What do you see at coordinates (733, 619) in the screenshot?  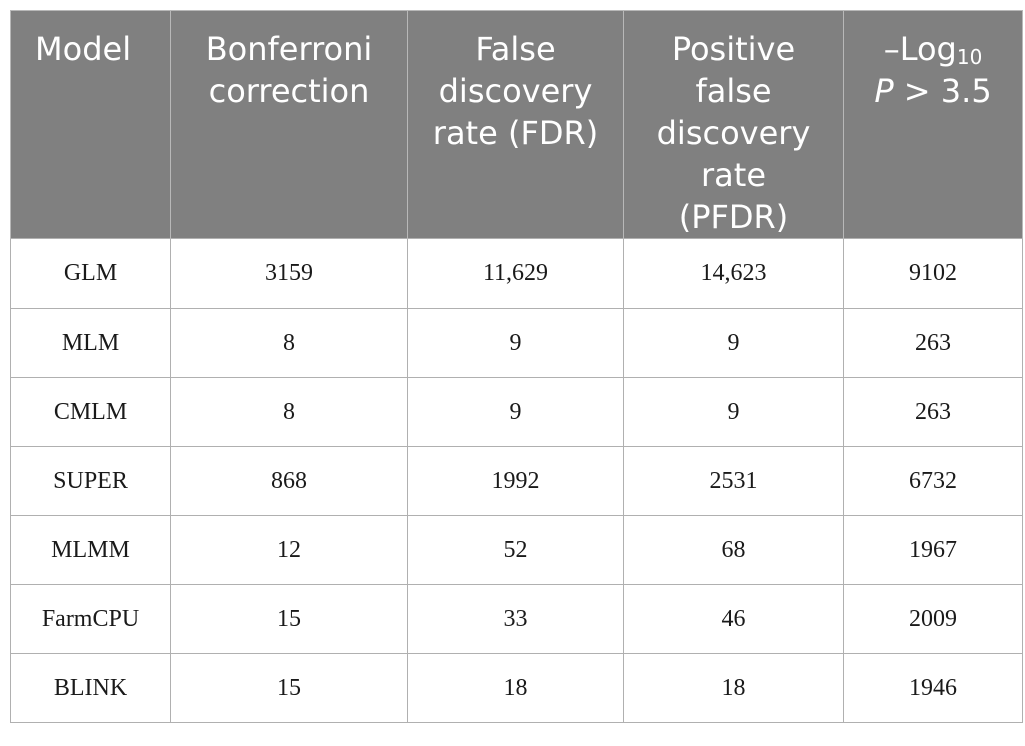 I see `cell-pfdr: 46` at bounding box center [733, 619].